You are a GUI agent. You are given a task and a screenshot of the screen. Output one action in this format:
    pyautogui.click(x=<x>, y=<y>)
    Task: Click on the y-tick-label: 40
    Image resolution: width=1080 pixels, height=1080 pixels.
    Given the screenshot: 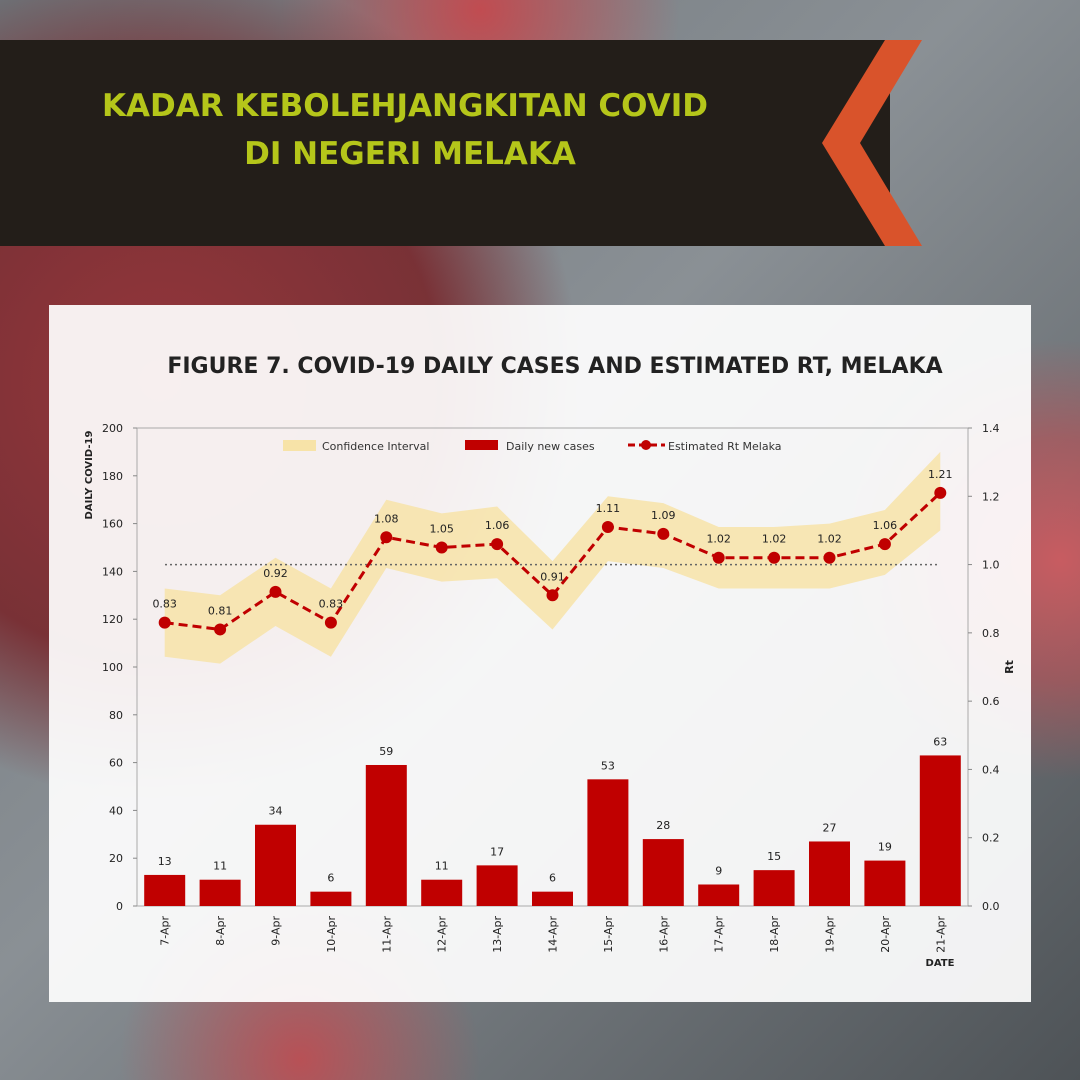 What is the action you would take?
    pyautogui.click(x=116, y=810)
    